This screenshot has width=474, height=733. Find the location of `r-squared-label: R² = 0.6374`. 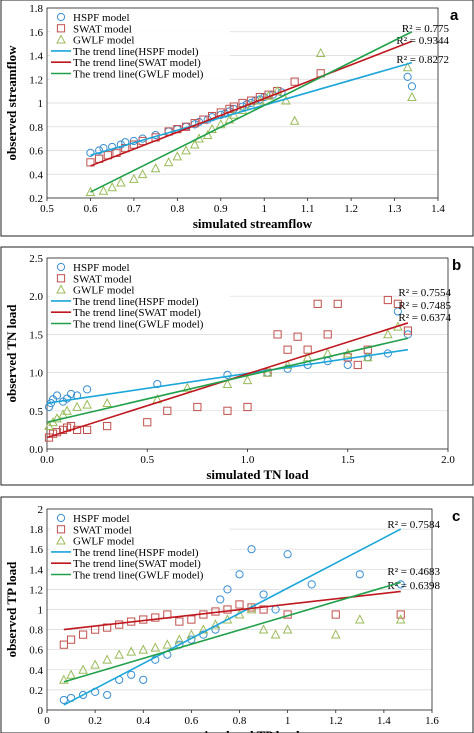

r-squared-label: R² = 0.6374 is located at coordinates (424, 318).